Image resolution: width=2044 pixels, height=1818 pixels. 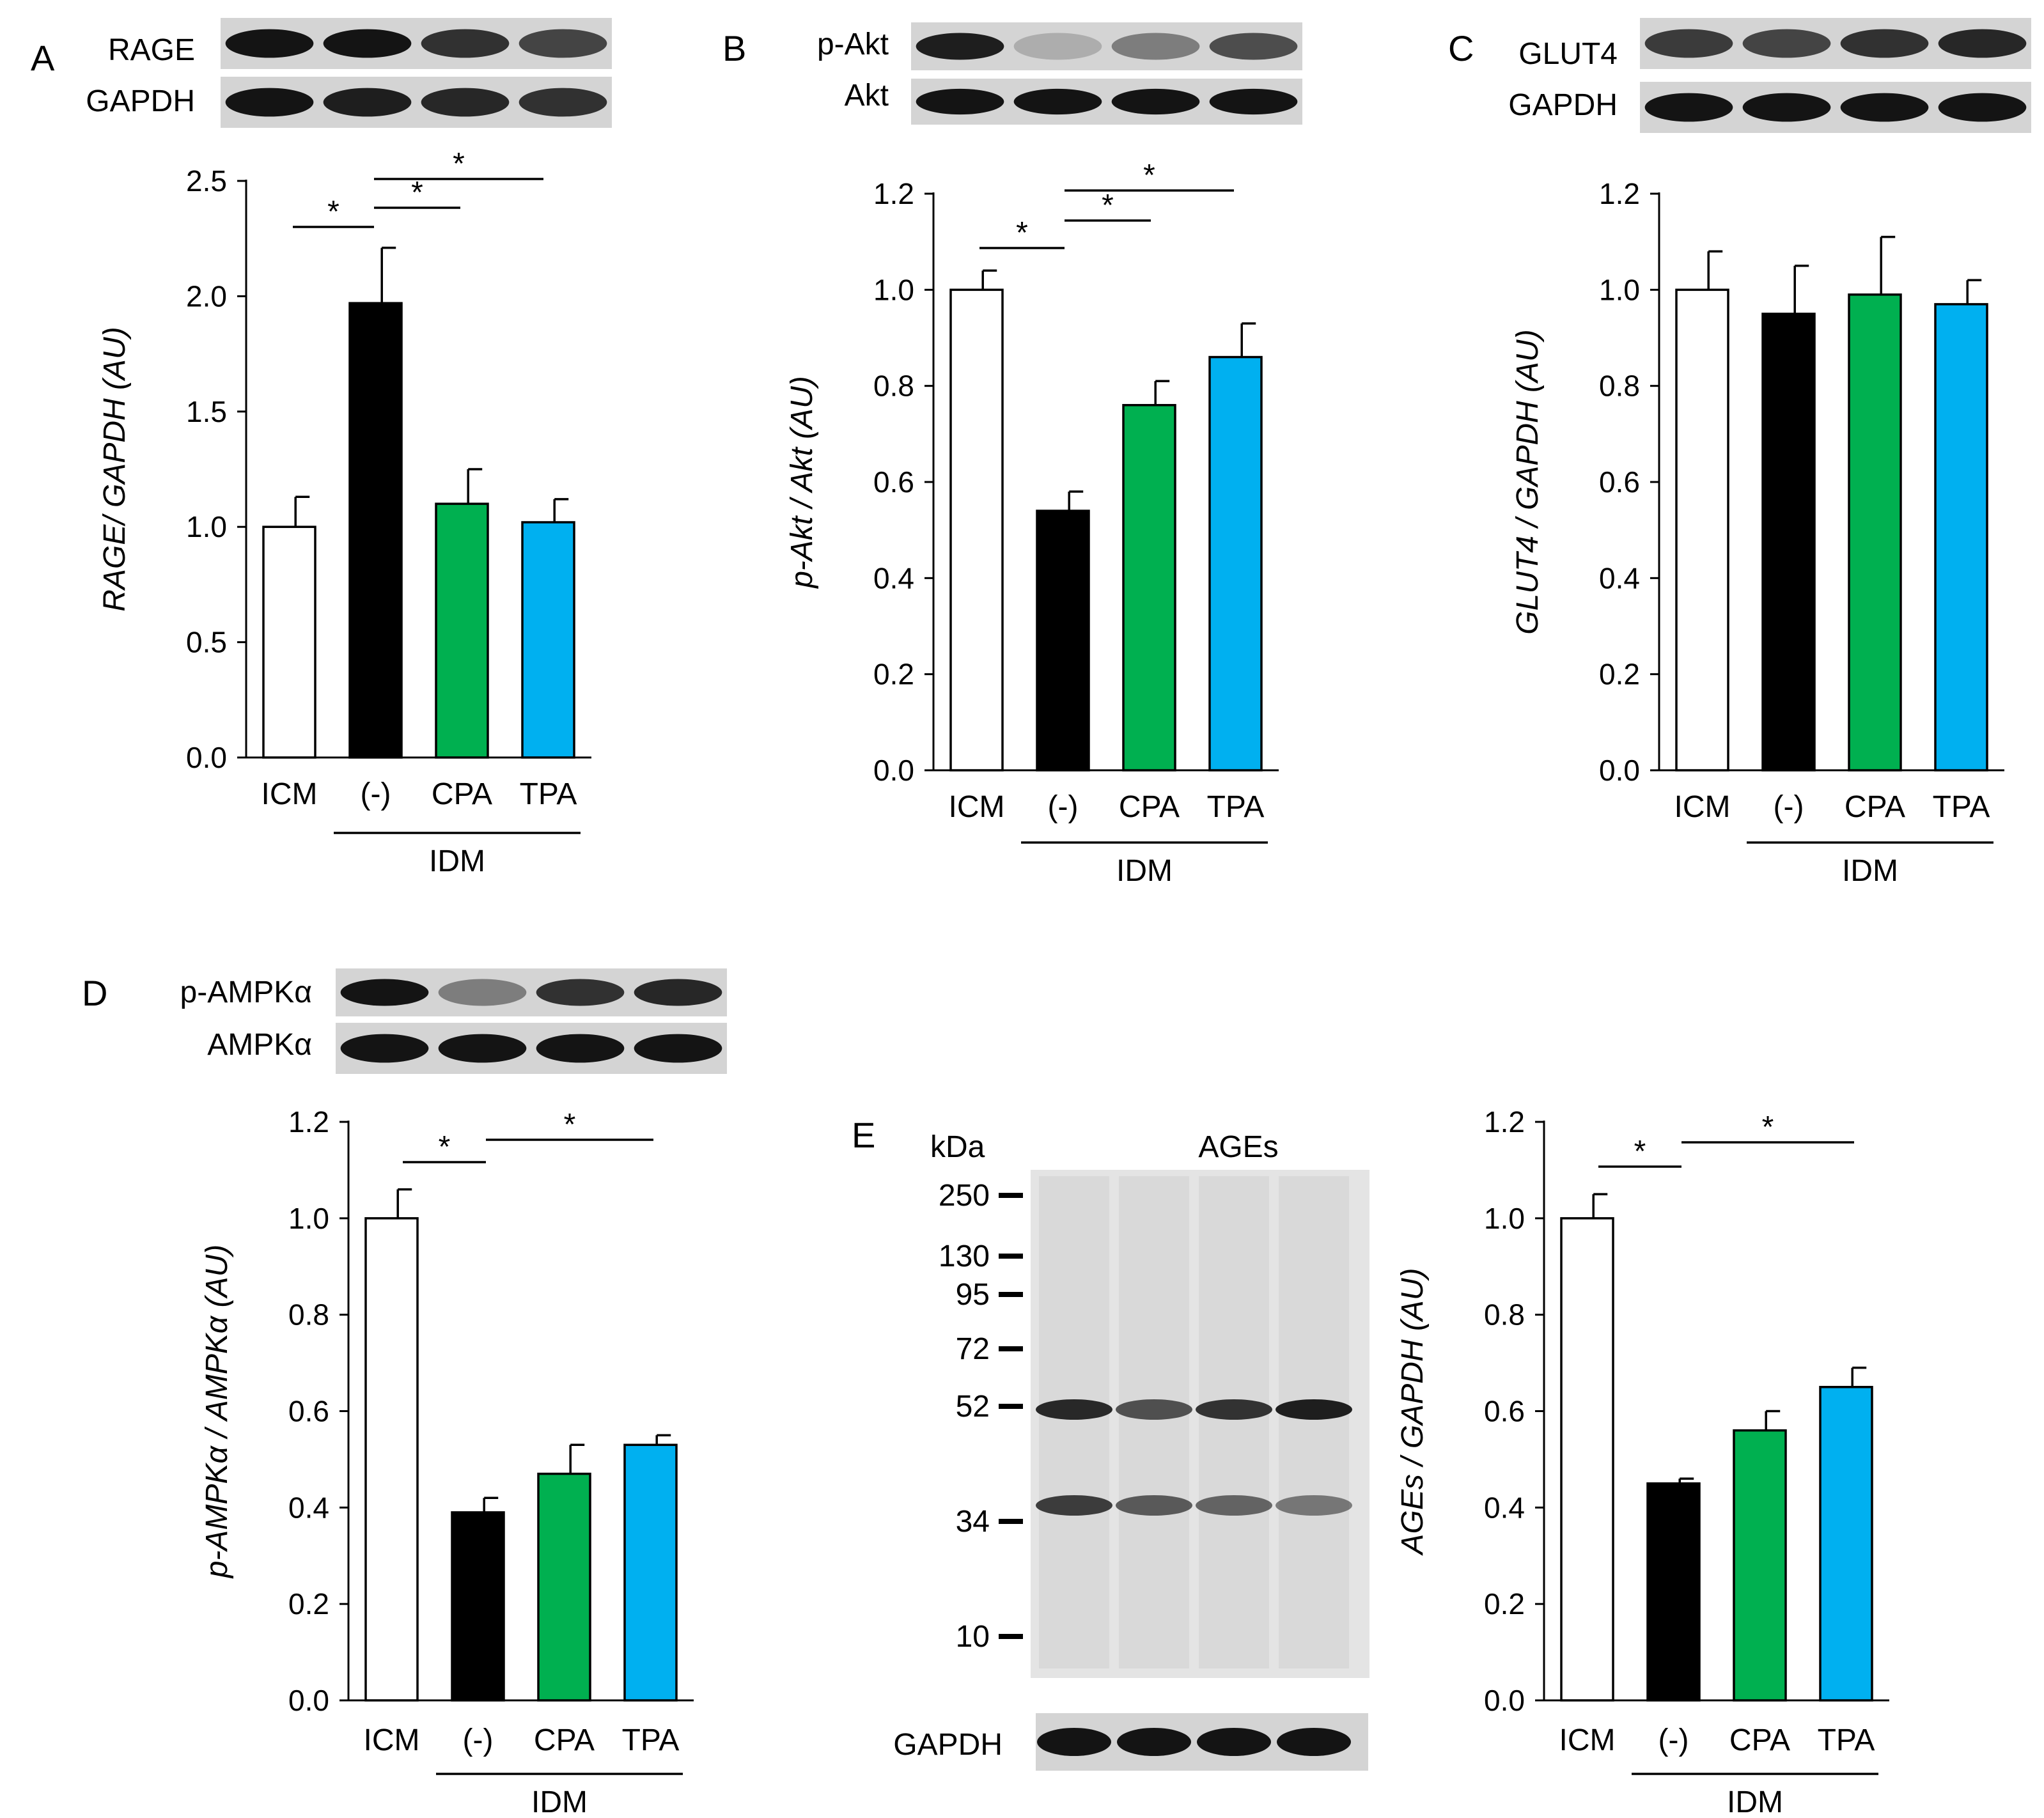 What do you see at coordinates (1568, 54) in the screenshot?
I see `blot-label: GLUT4` at bounding box center [1568, 54].